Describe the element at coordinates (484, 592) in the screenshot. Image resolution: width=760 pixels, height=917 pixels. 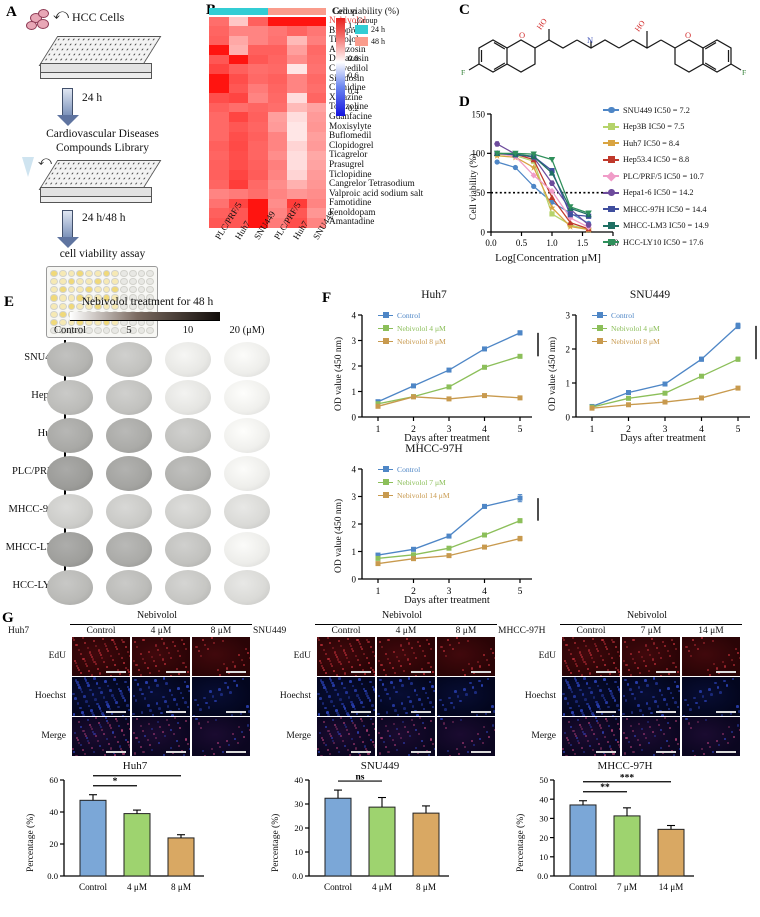
I see `svg-text: 4` at that location.